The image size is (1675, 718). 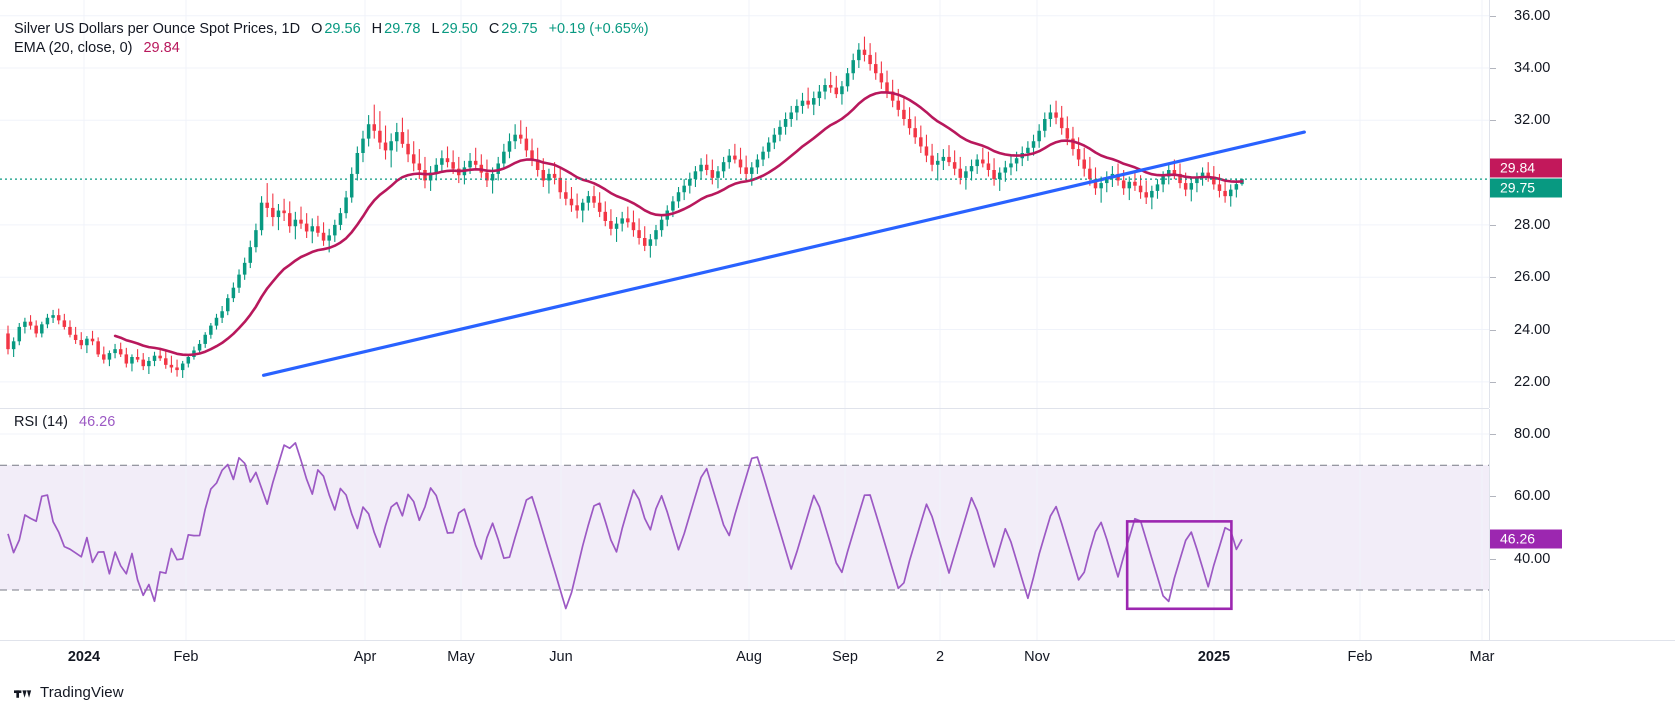 What do you see at coordinates (1532, 558) in the screenshot?
I see `rsi-axis-label: 40.00` at bounding box center [1532, 558].